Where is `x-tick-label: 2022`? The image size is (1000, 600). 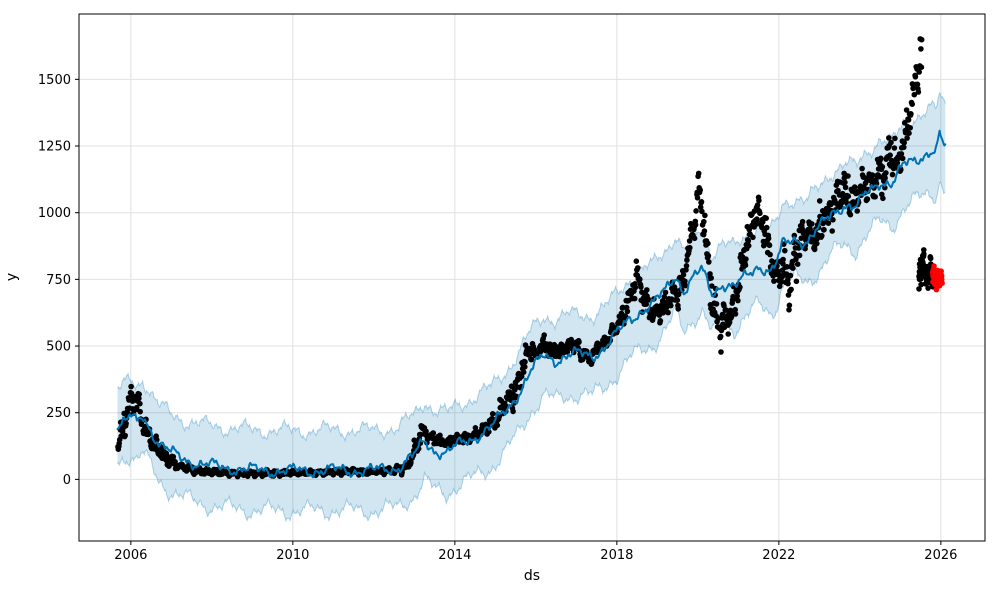
x-tick-label: 2022 is located at coordinates (778, 555).